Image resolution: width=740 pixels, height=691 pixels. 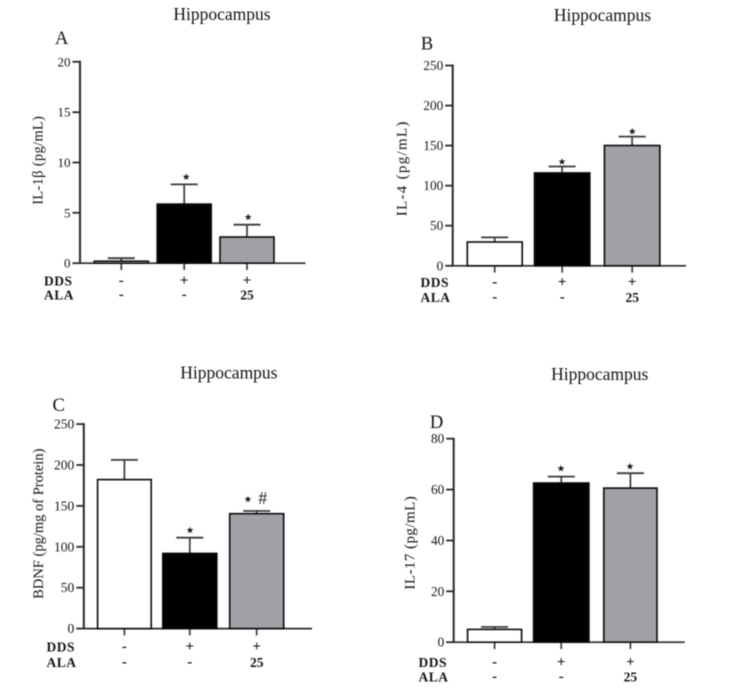 I want to click on svg-text: B, so click(x=427, y=45).